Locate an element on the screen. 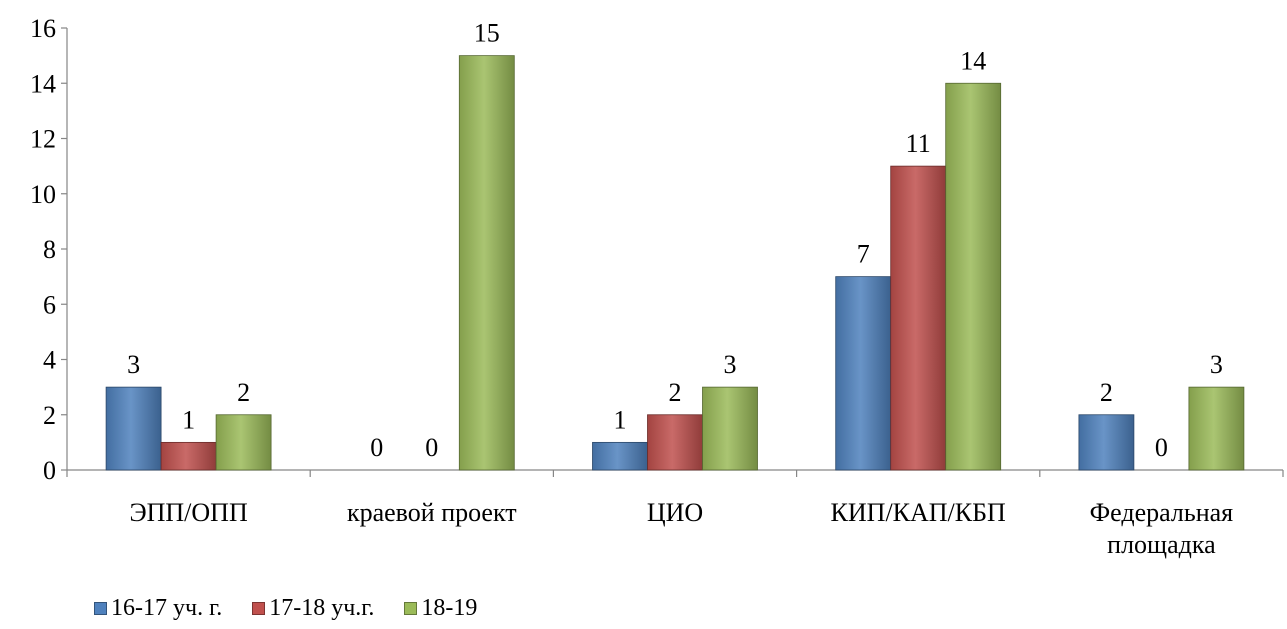 Image resolution: width=1287 pixels, height=629 pixels. x-tick-label: краевой проект is located at coordinates (432, 512).